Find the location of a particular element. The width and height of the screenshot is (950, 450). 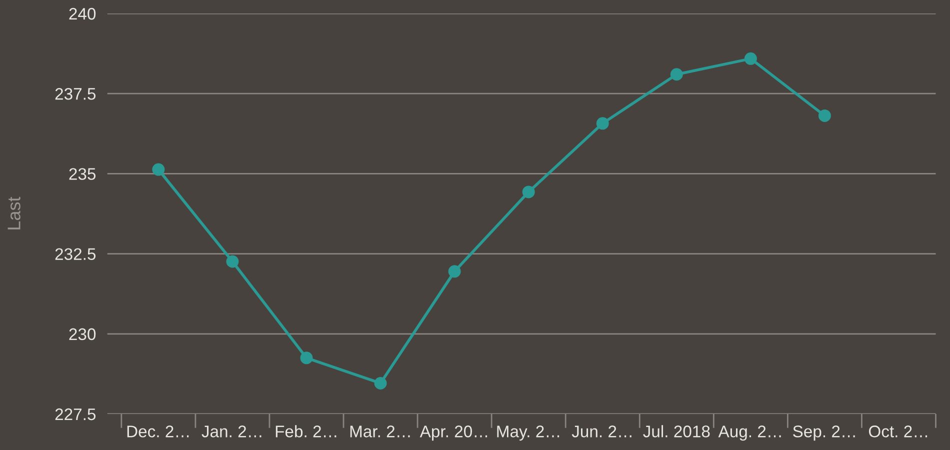

y-tick-label: 235 is located at coordinates (82, 174).